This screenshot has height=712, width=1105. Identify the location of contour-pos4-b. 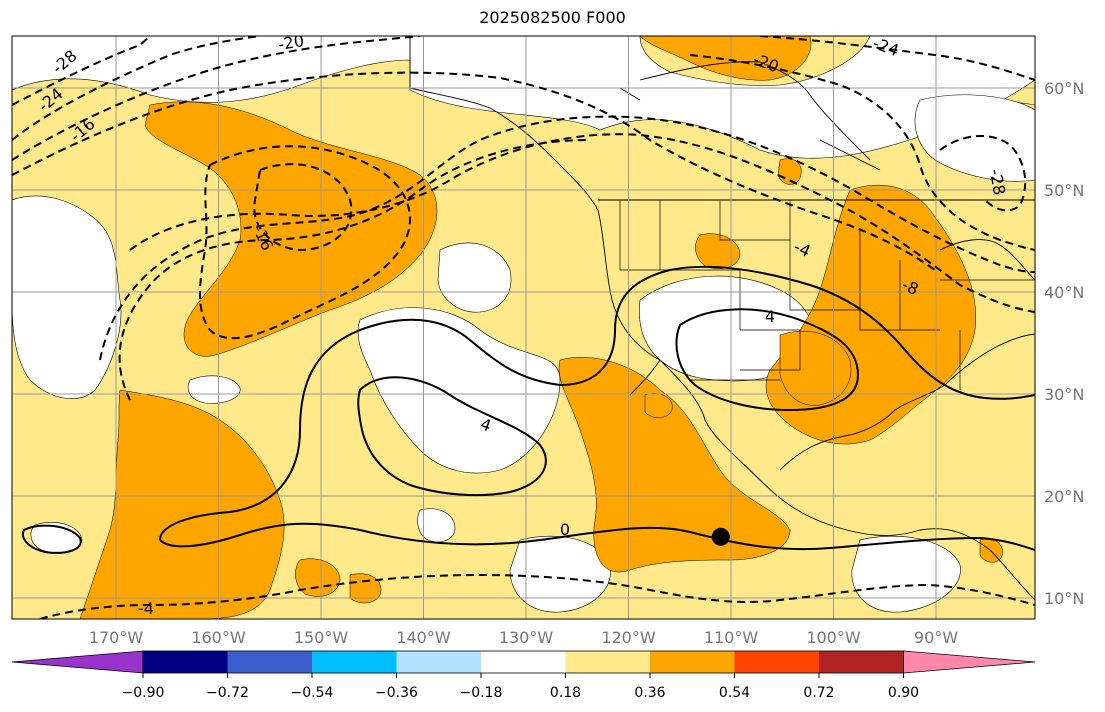
(767, 360).